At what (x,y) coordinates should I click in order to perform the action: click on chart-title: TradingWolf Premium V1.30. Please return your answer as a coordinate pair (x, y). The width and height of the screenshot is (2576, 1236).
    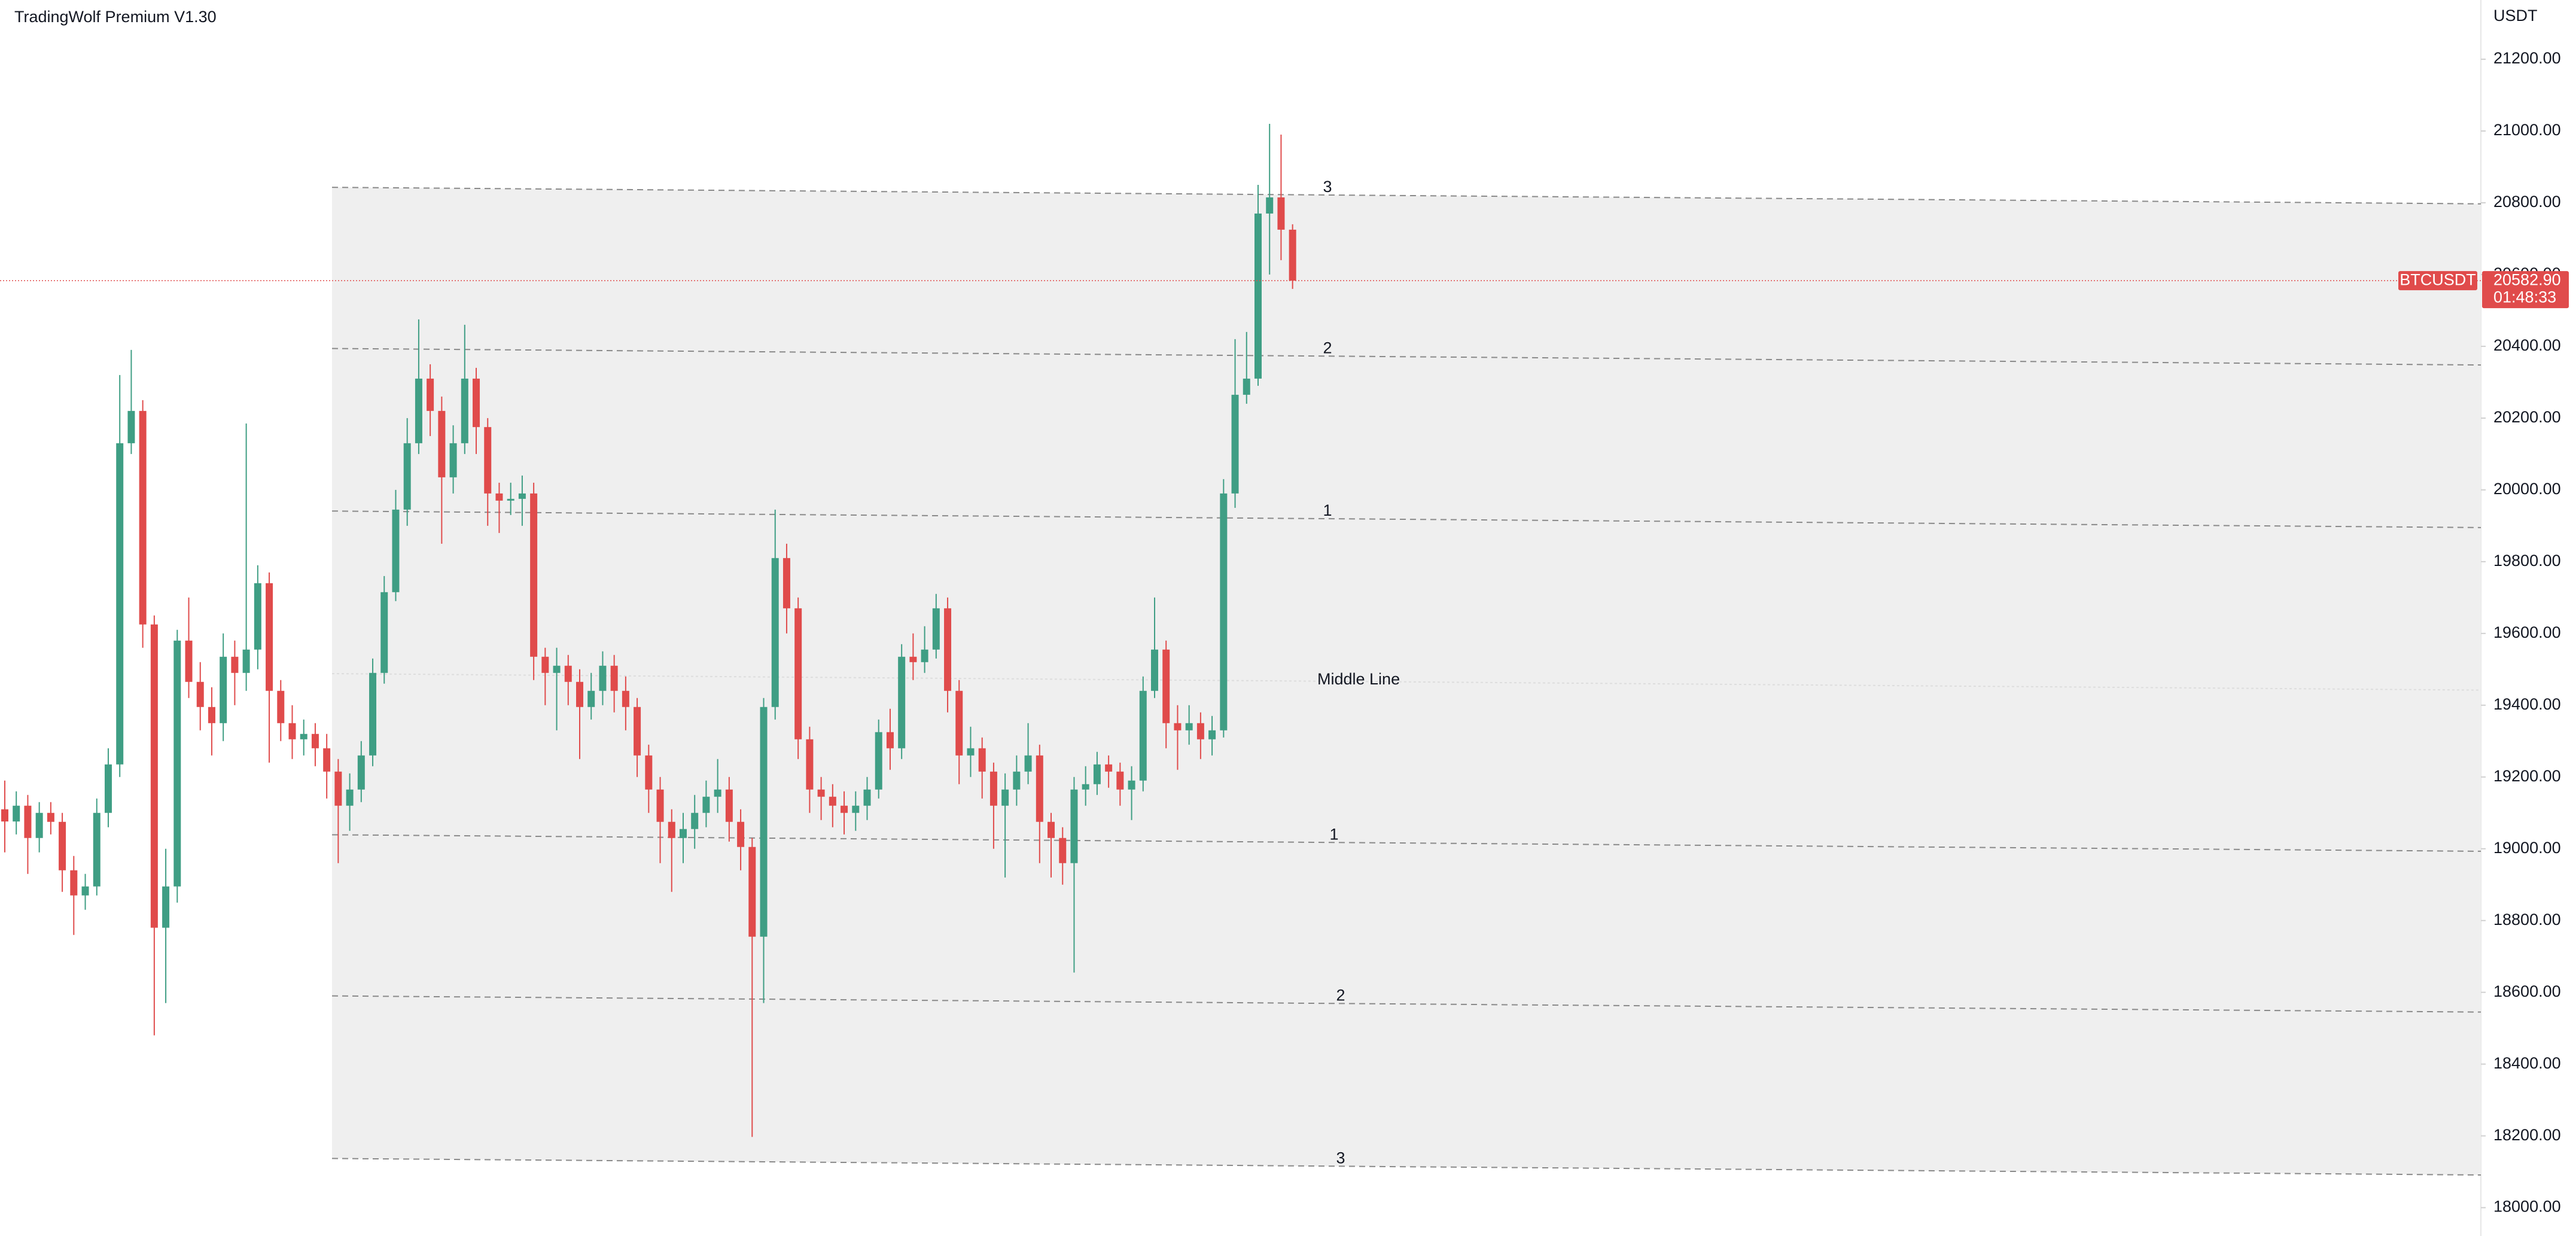
    Looking at the image, I should click on (115, 17).